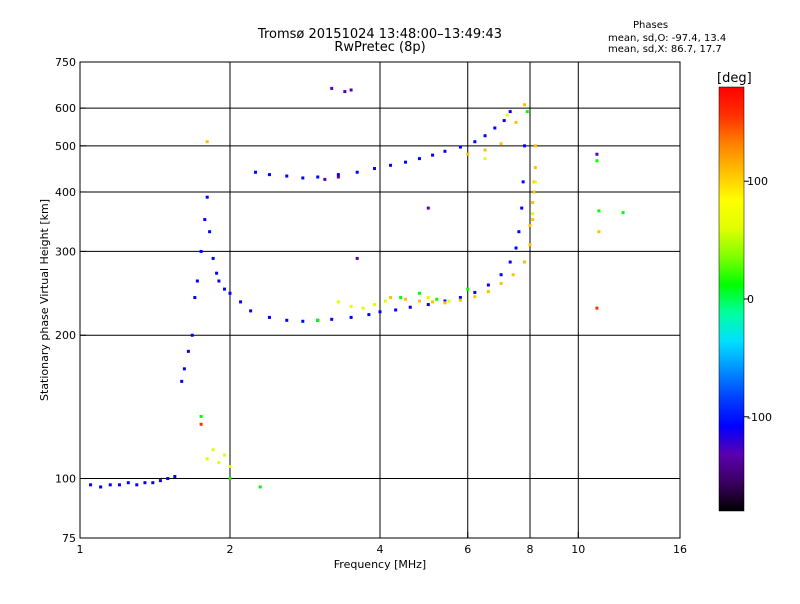  Describe the element at coordinates (65, 335) in the screenshot. I see `y-tick-label: 200` at that location.